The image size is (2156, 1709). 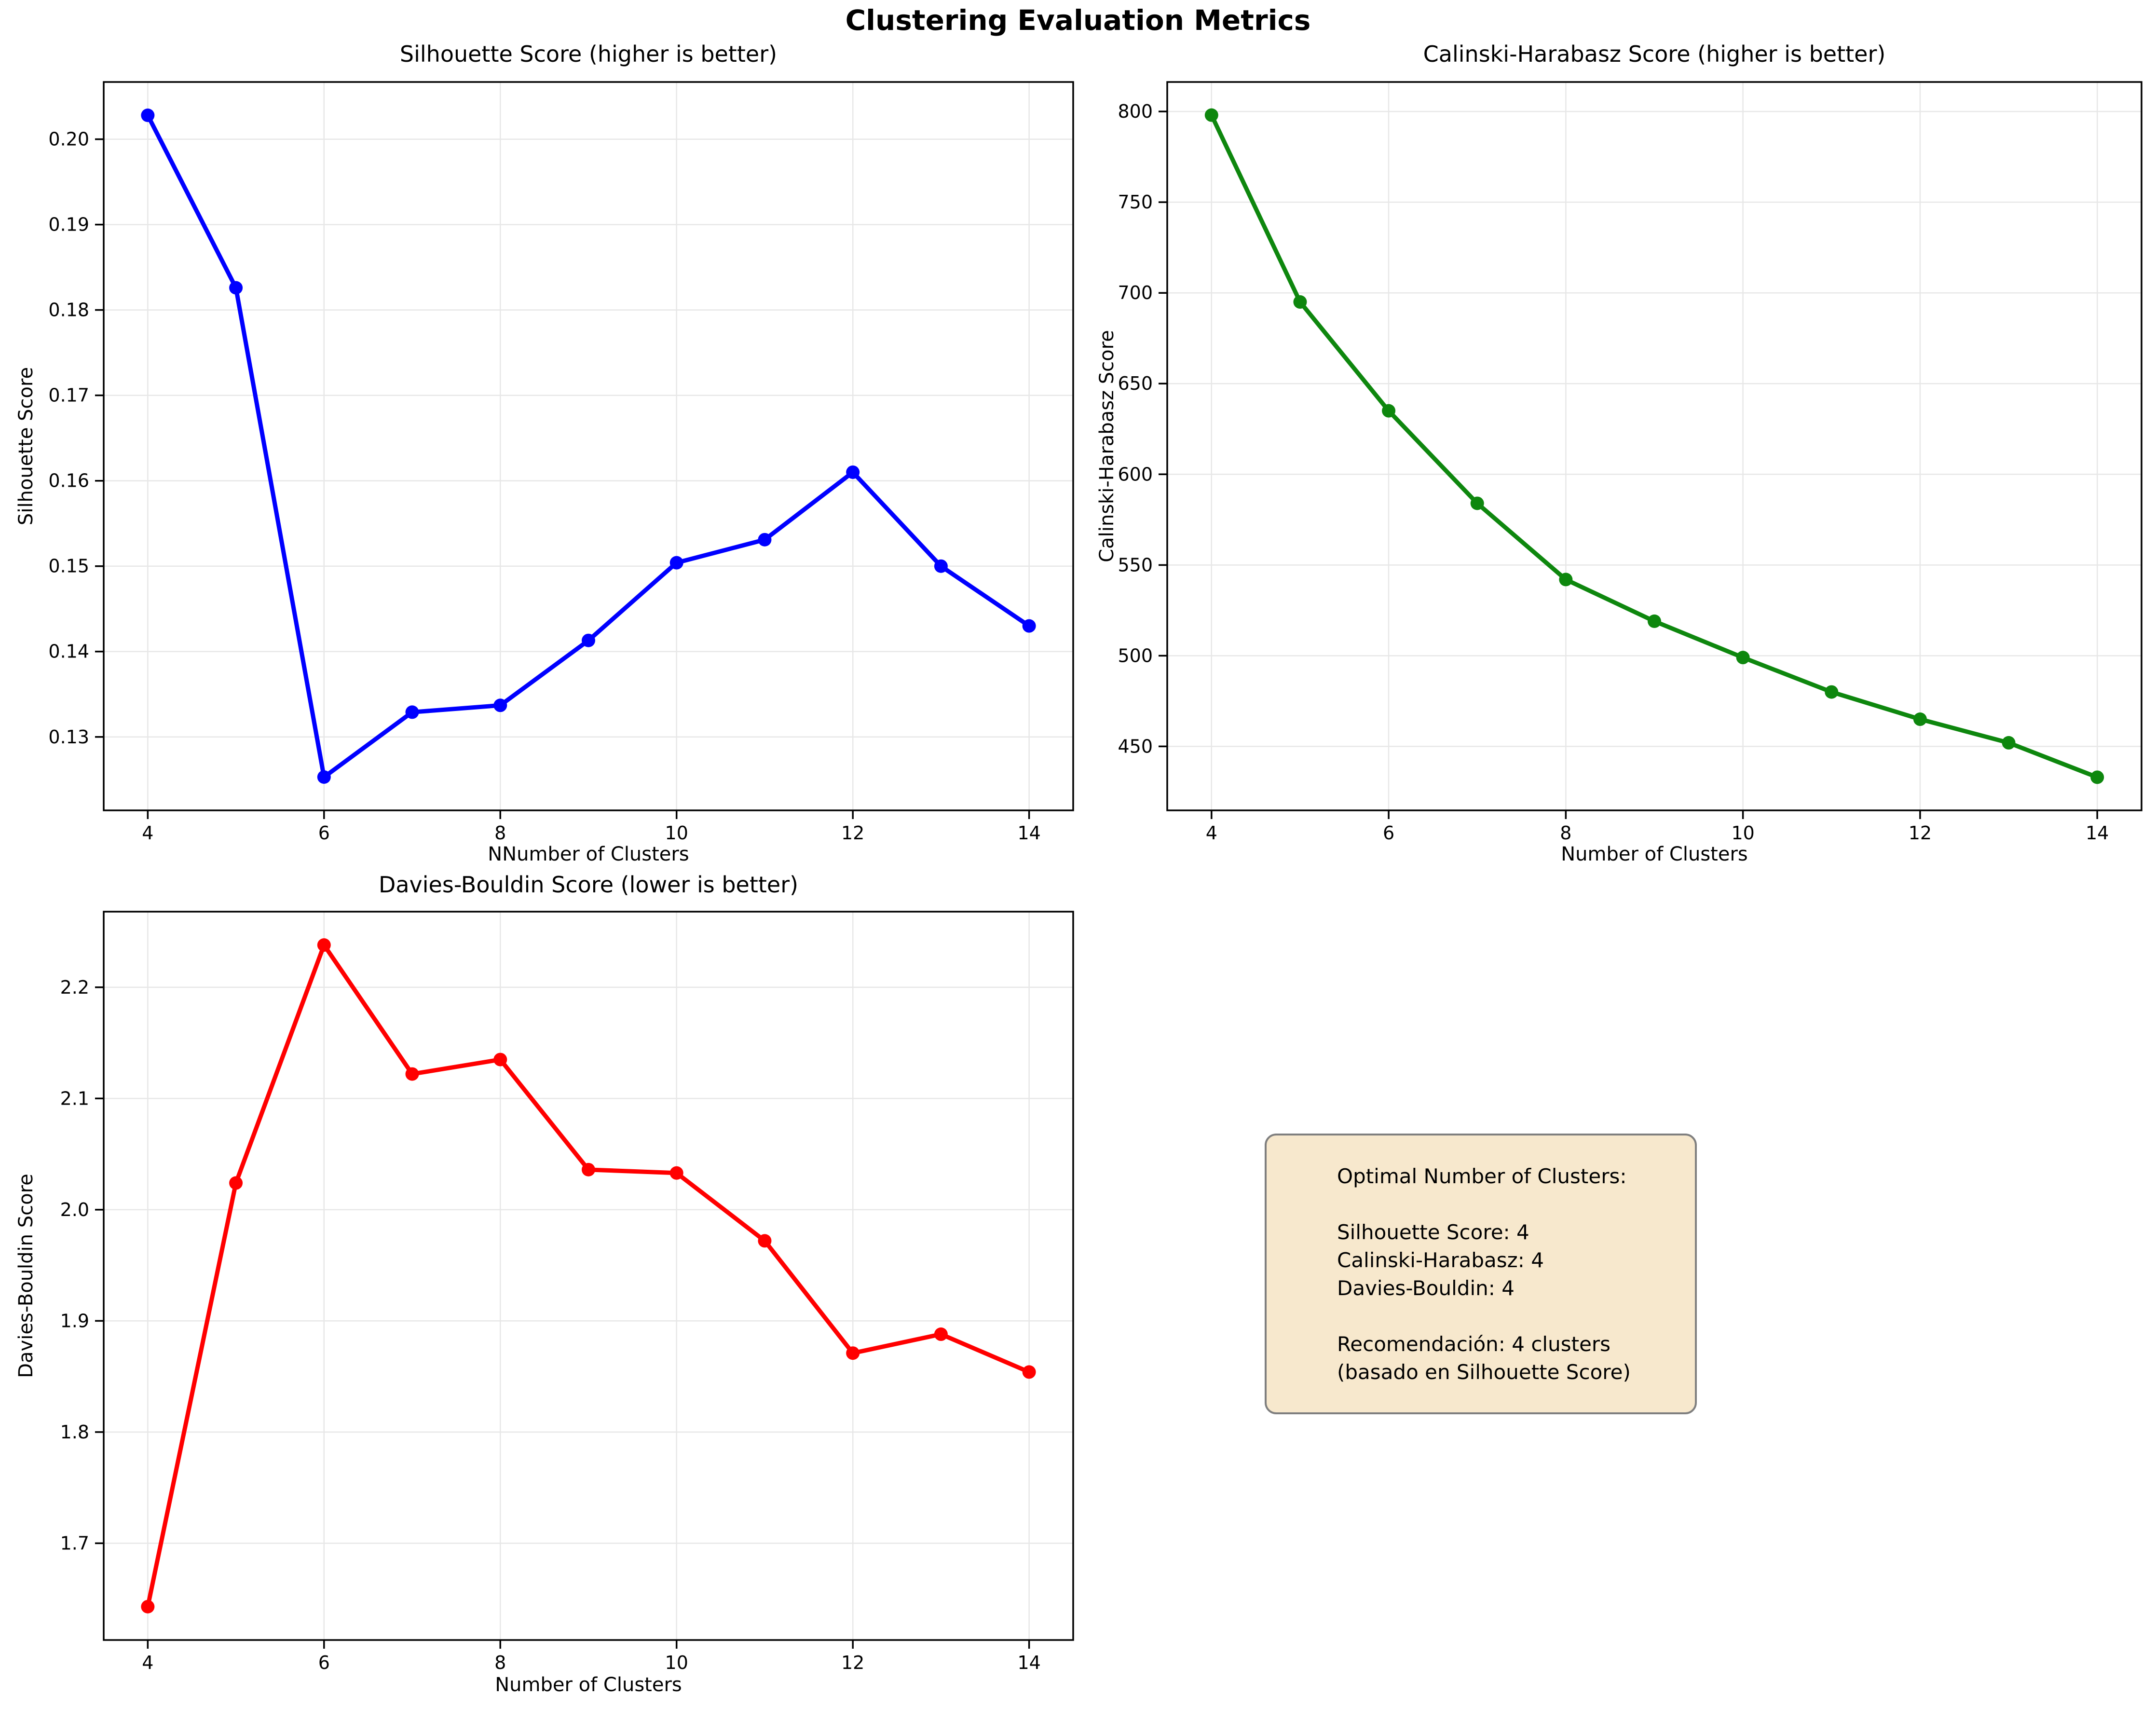 What do you see at coordinates (68, 224) in the screenshot?
I see `svg-text: 0.19` at bounding box center [68, 224].